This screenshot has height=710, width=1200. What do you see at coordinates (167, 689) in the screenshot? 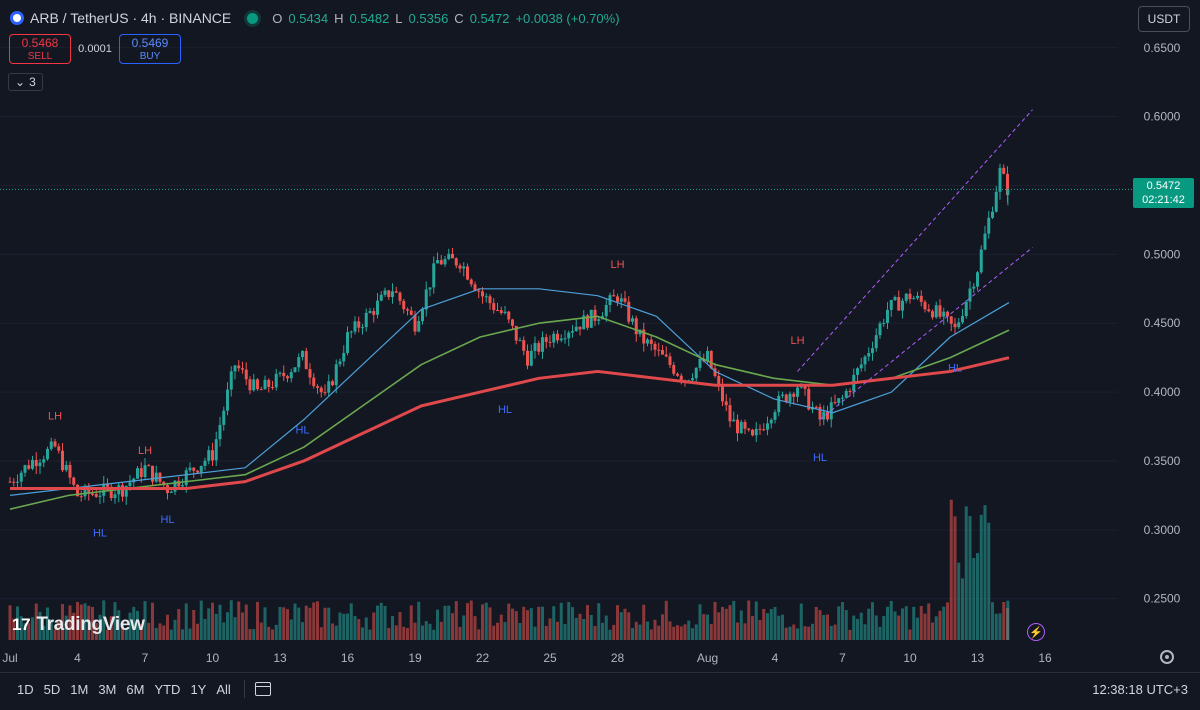
I see `range-button-ytd: YTD` at bounding box center [167, 689].